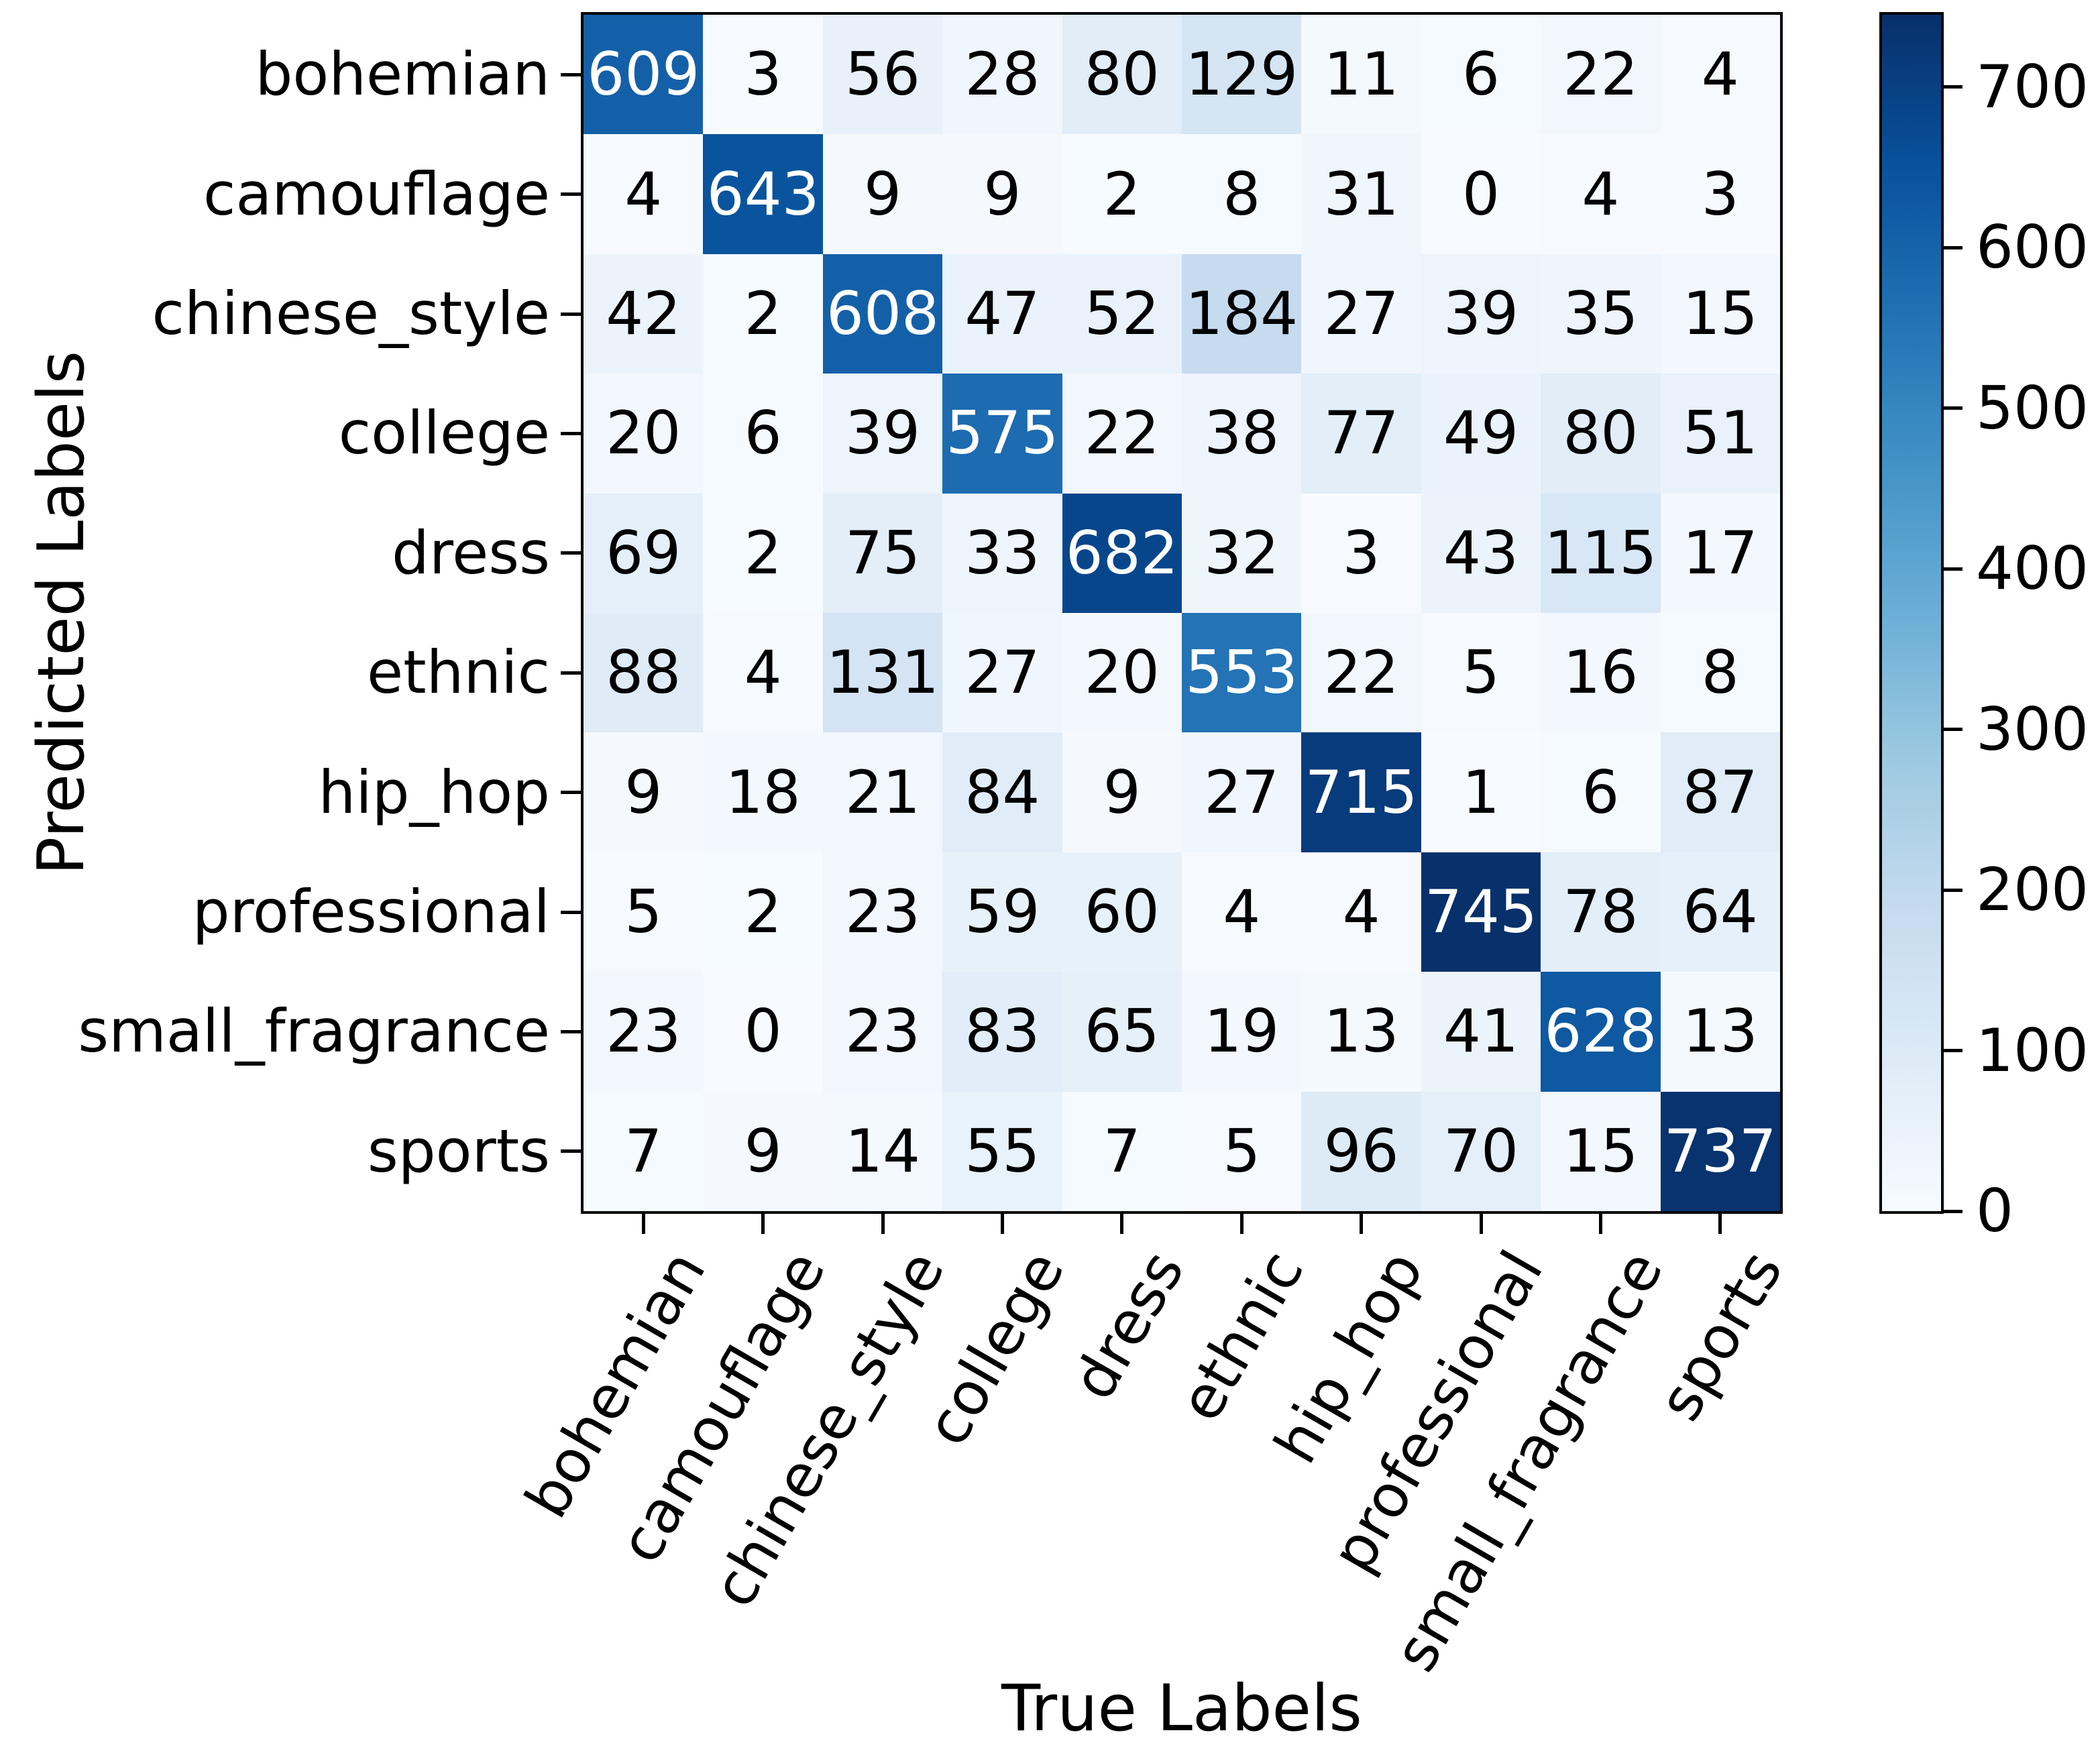 This screenshot has height=1751, width=2100. What do you see at coordinates (1361, 194) in the screenshot?
I see `heatmap-cell: 31` at bounding box center [1361, 194].